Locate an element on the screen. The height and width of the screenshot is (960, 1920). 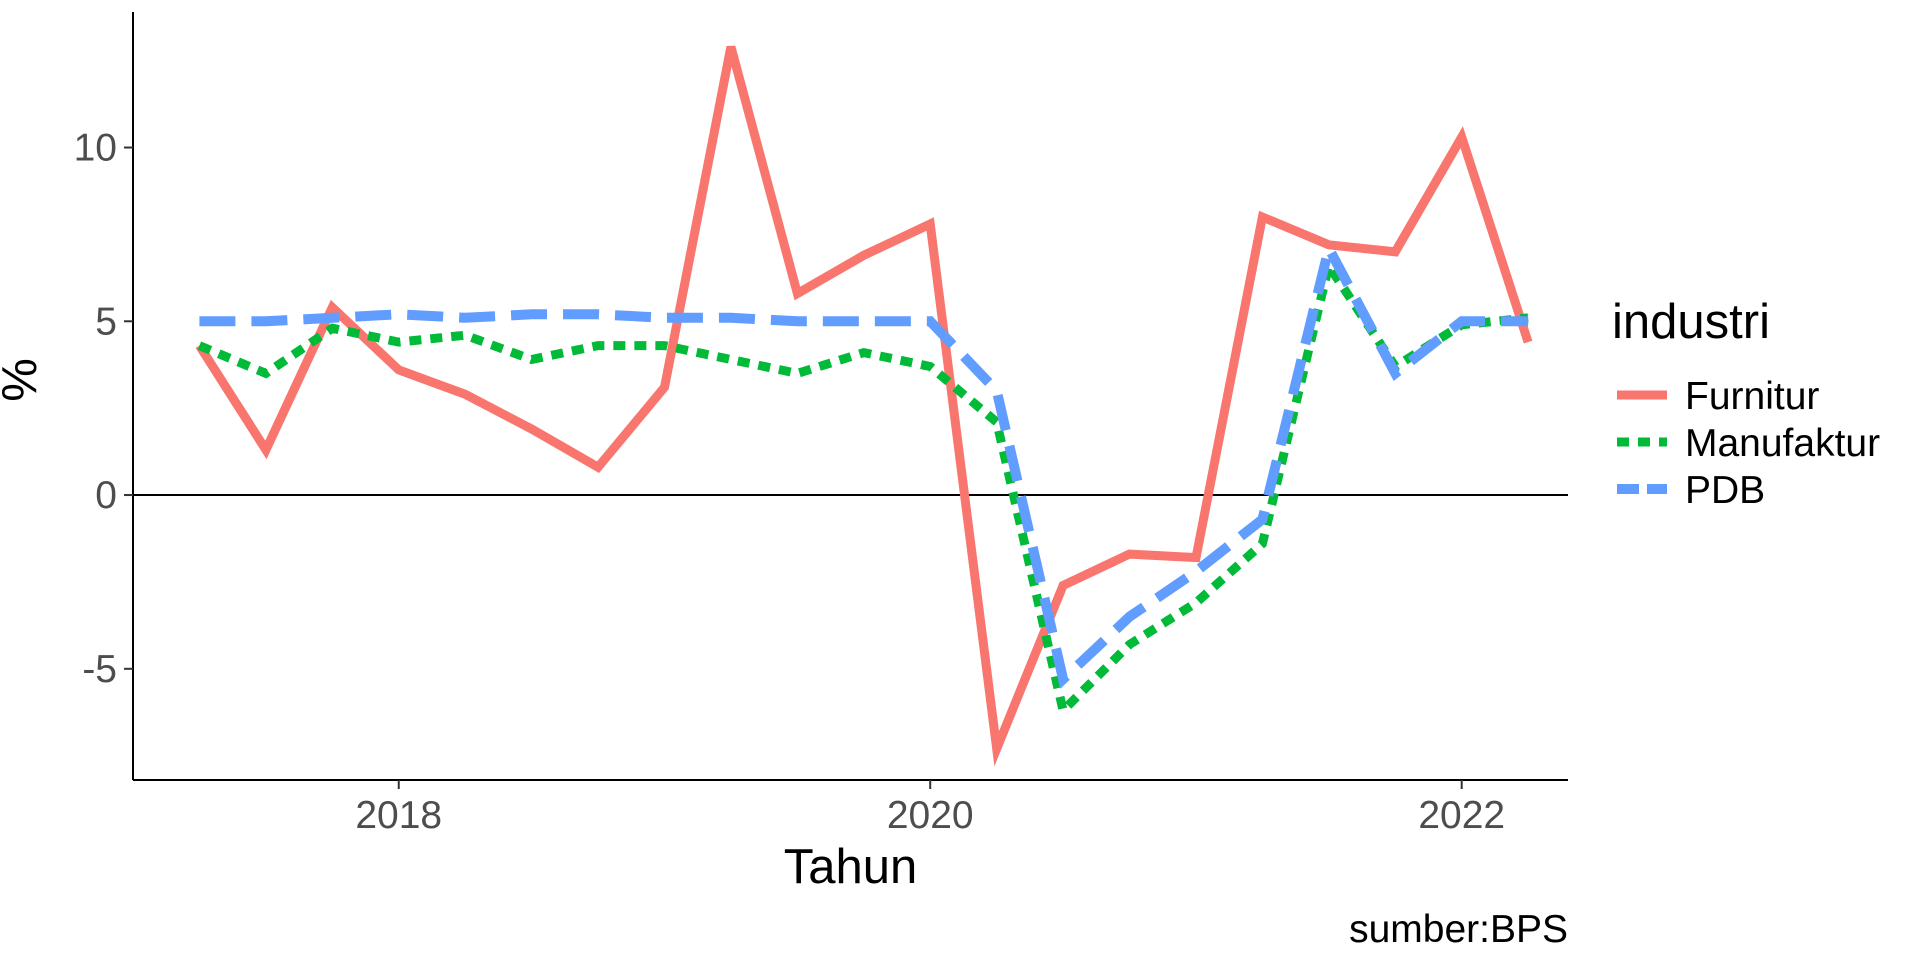
legend-title: industri is located at coordinates (1691, 322).